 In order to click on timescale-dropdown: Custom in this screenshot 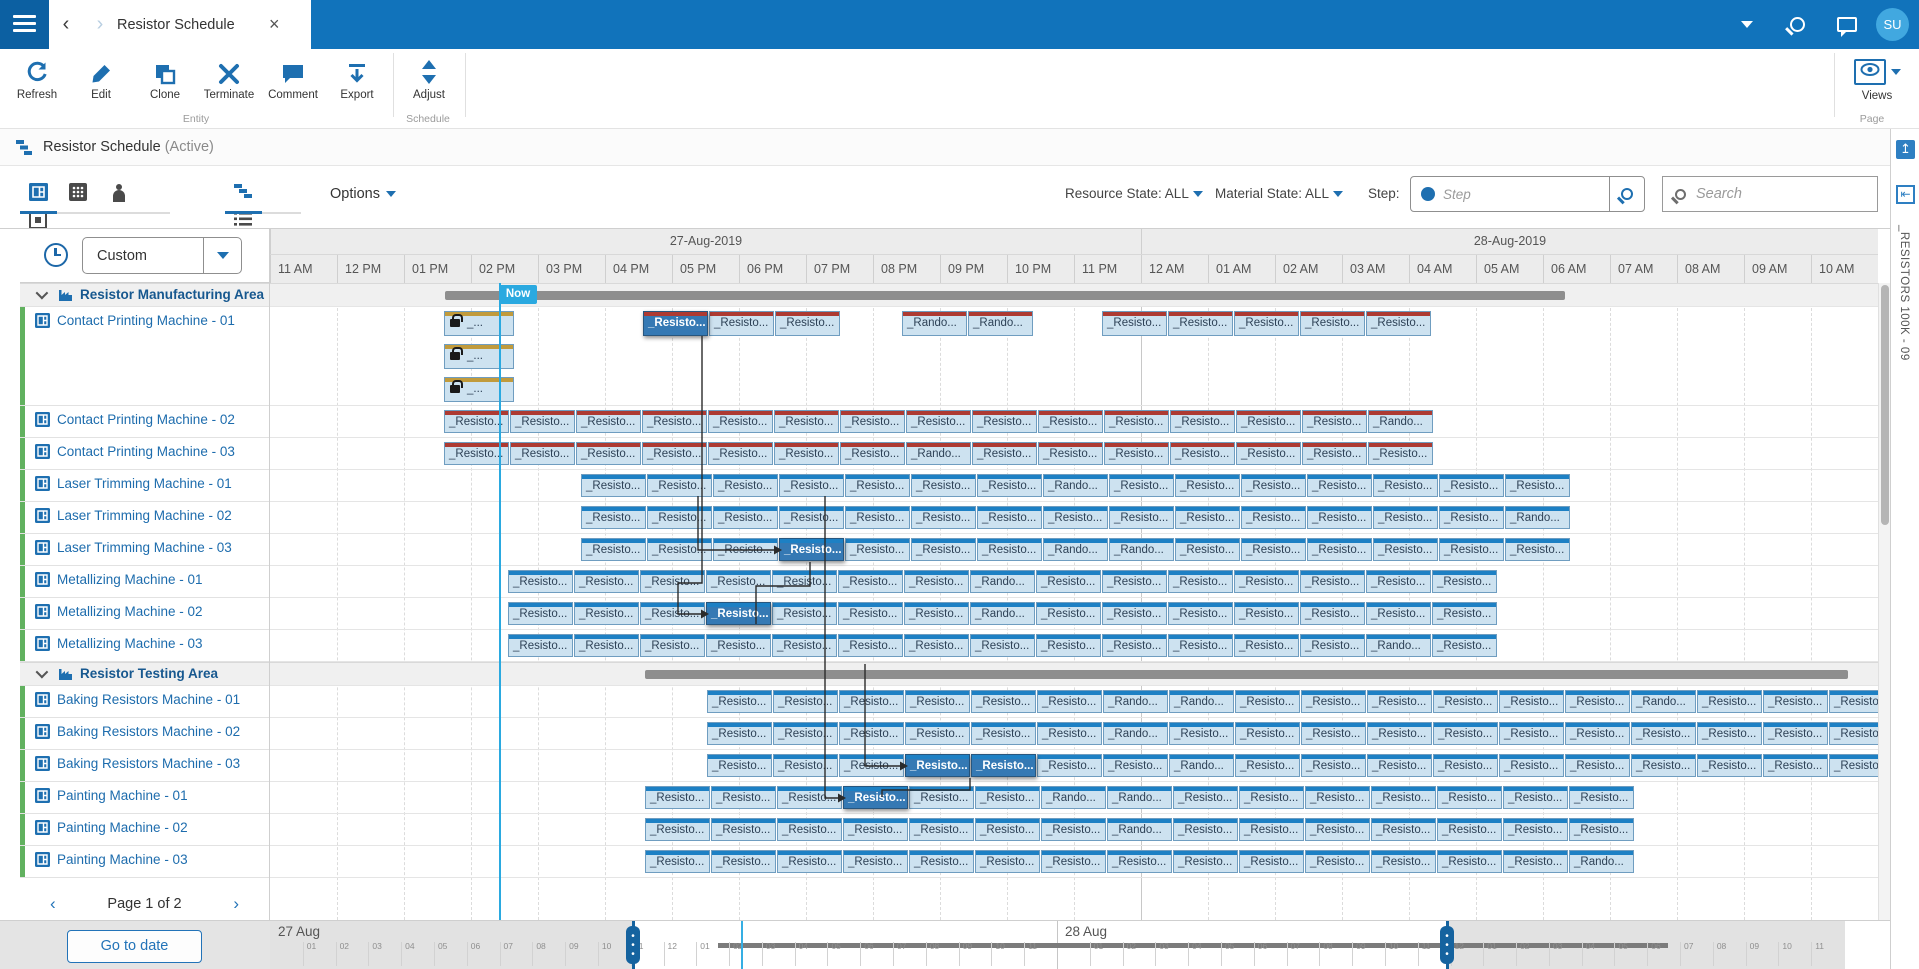, I will do `click(162, 255)`.